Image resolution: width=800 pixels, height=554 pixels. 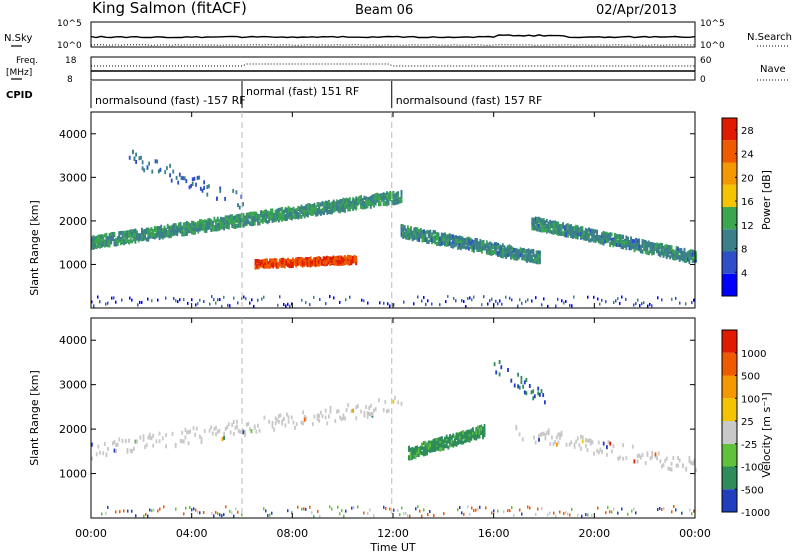 What do you see at coordinates (398, 35) in the screenshot?
I see `nsky-panel: N.Sky 10^5 10^0 10^5 10^0 N.Search` at bounding box center [398, 35].